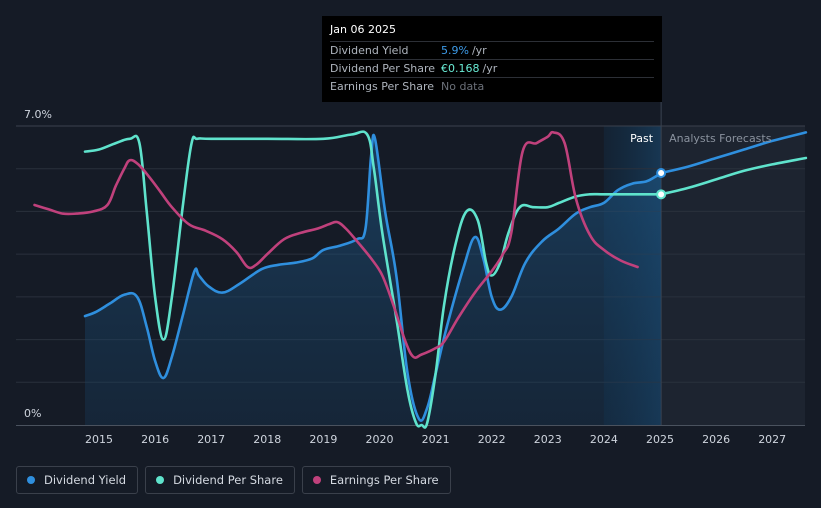 This screenshot has width=821, height=508. I want to click on x-tick-label: 2016, so click(155, 439).